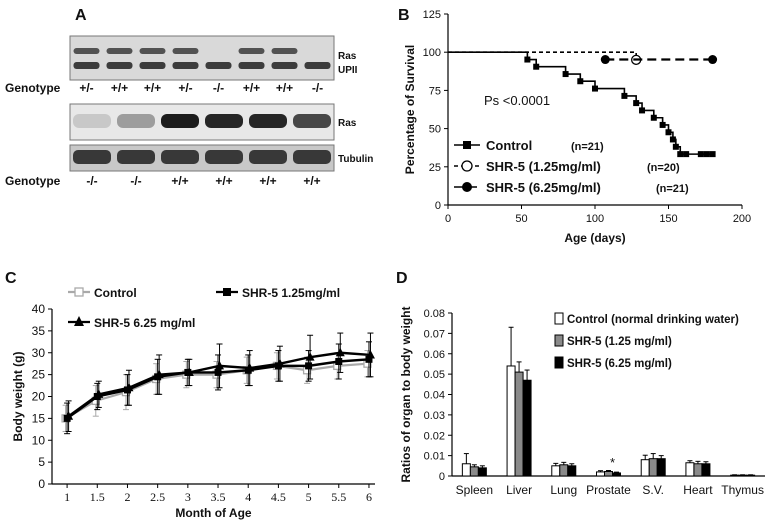 This screenshot has height=523, width=768. What do you see at coordinates (517, 100) in the screenshot?
I see `survival-p-value: Ps <0.0001` at bounding box center [517, 100].